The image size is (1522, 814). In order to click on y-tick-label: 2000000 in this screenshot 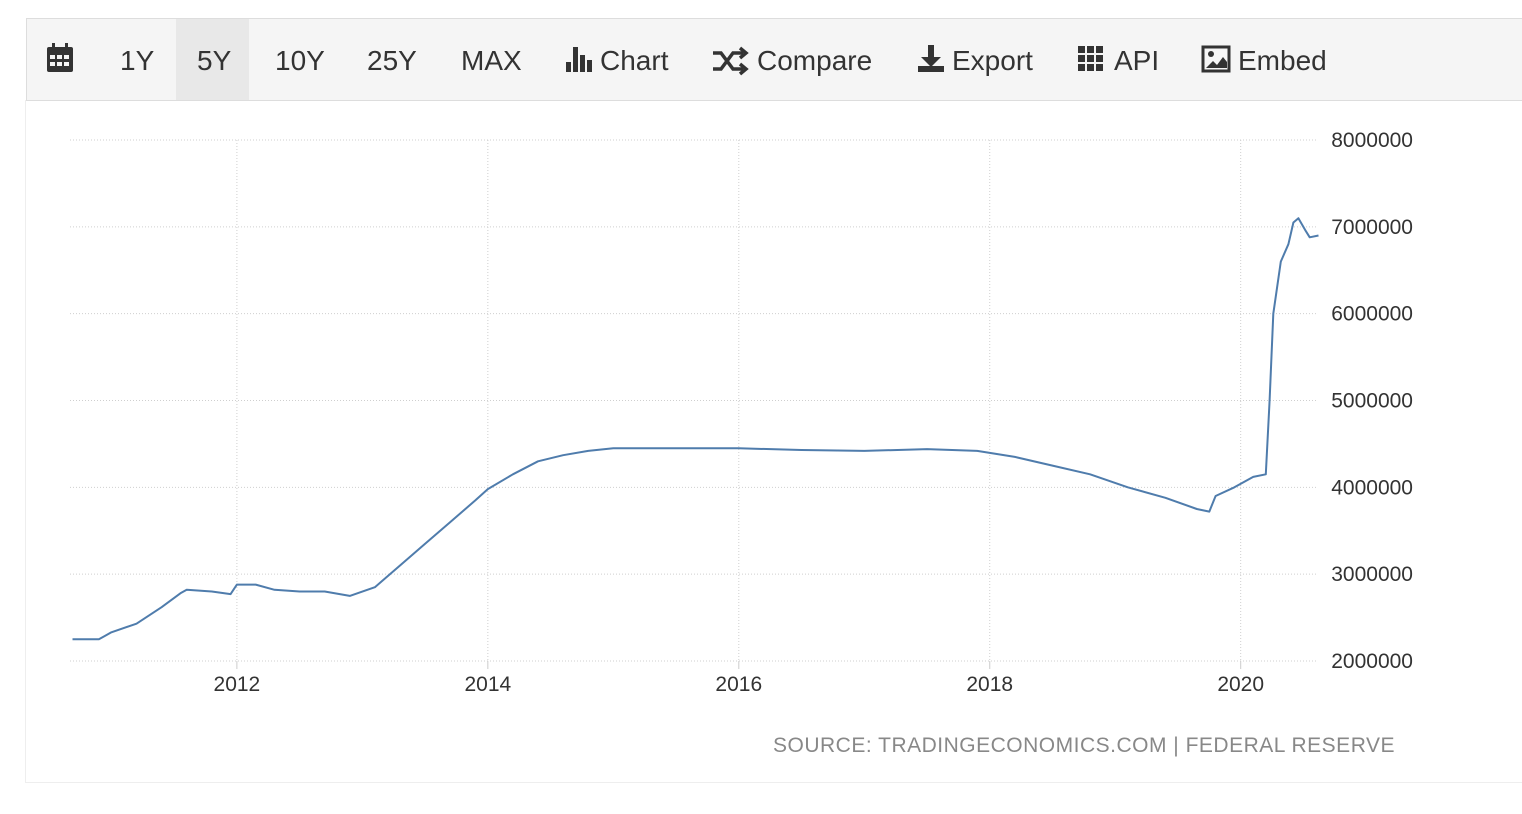, I will do `click(1372, 661)`.